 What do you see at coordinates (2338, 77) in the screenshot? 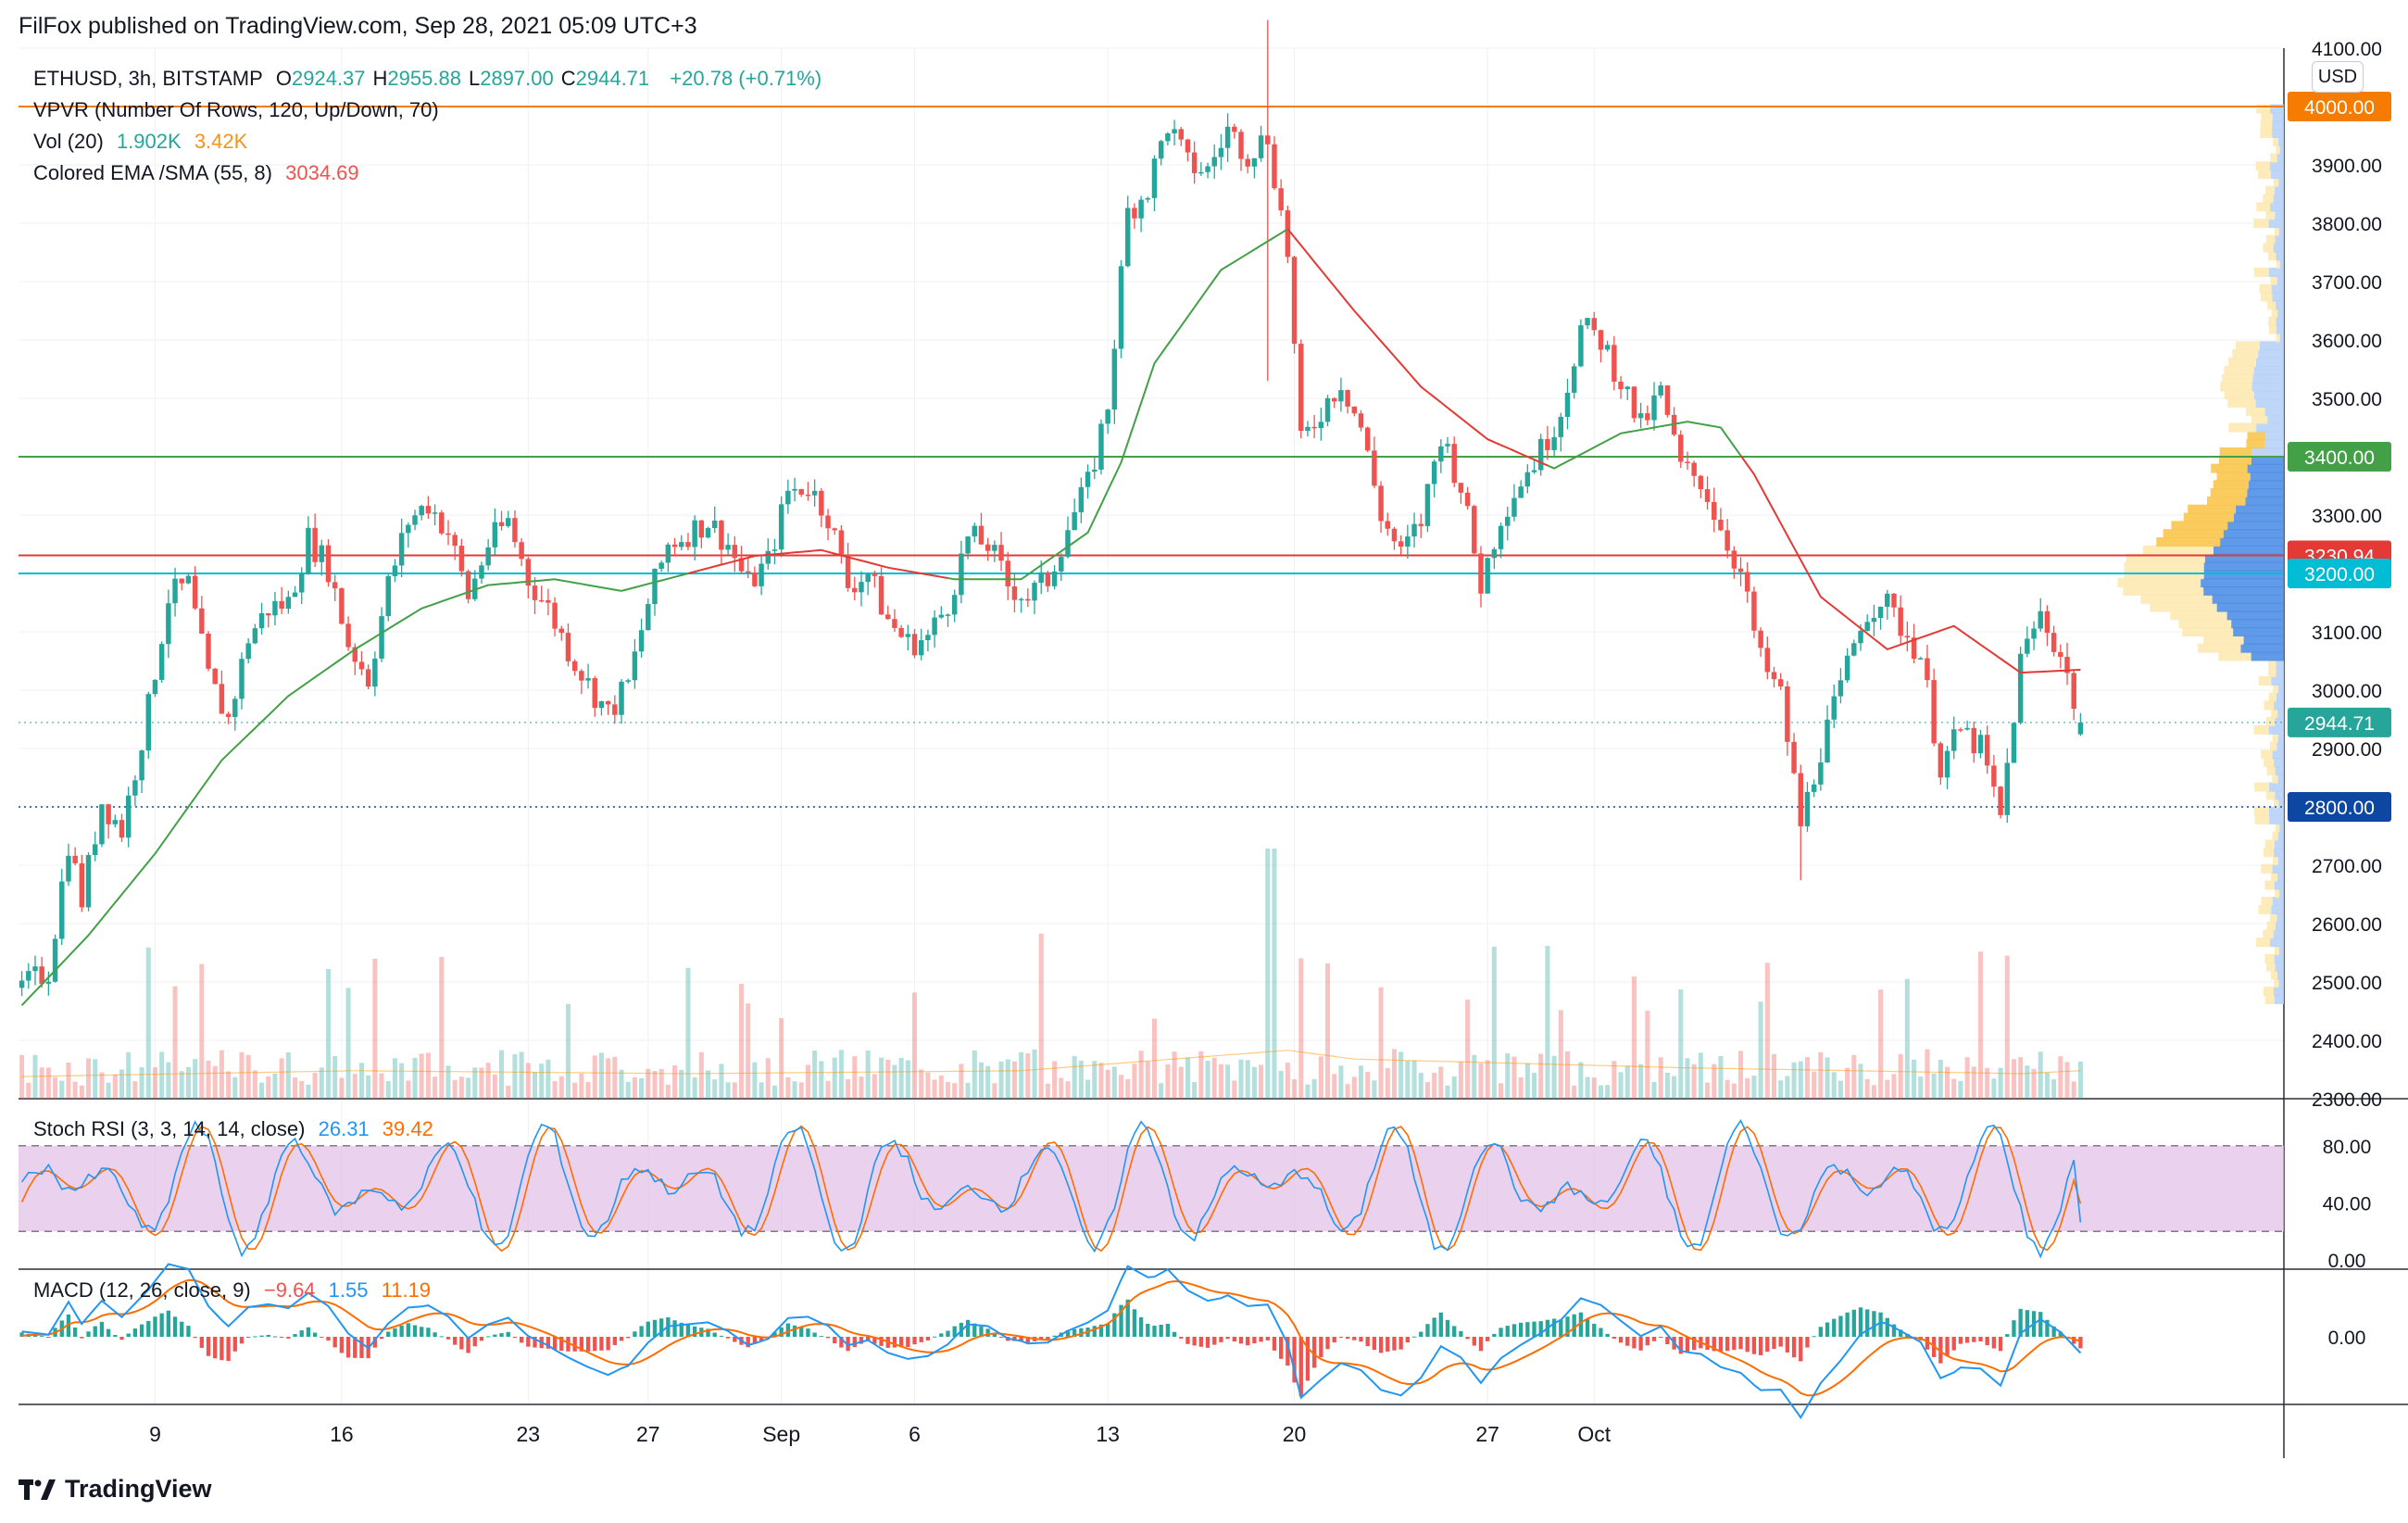
I see `currency-button: USD` at bounding box center [2338, 77].